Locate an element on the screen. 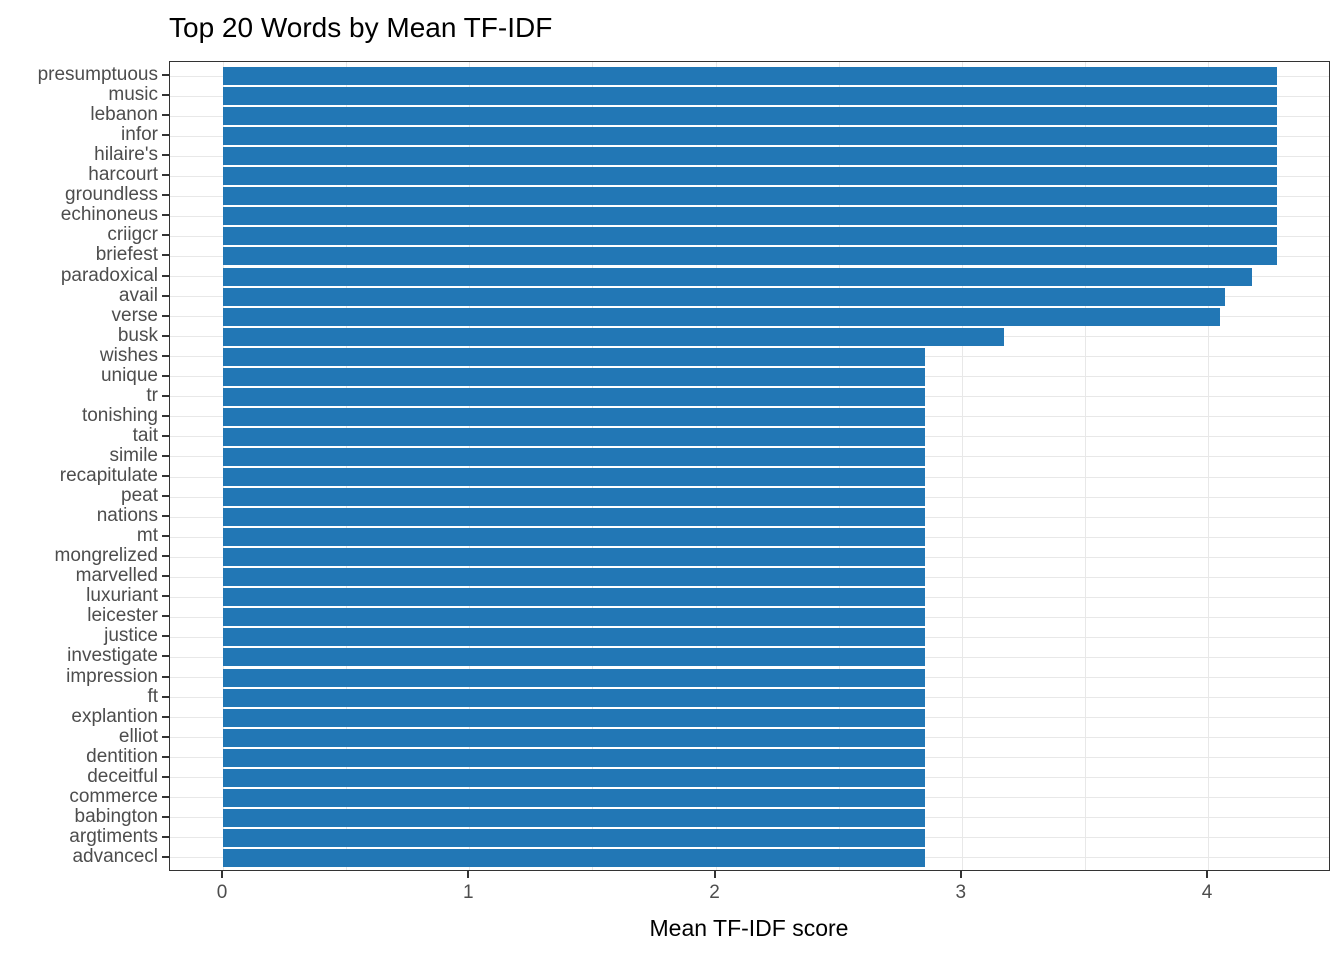 The width and height of the screenshot is (1344, 960). y-axis-label: ft is located at coordinates (152, 696).